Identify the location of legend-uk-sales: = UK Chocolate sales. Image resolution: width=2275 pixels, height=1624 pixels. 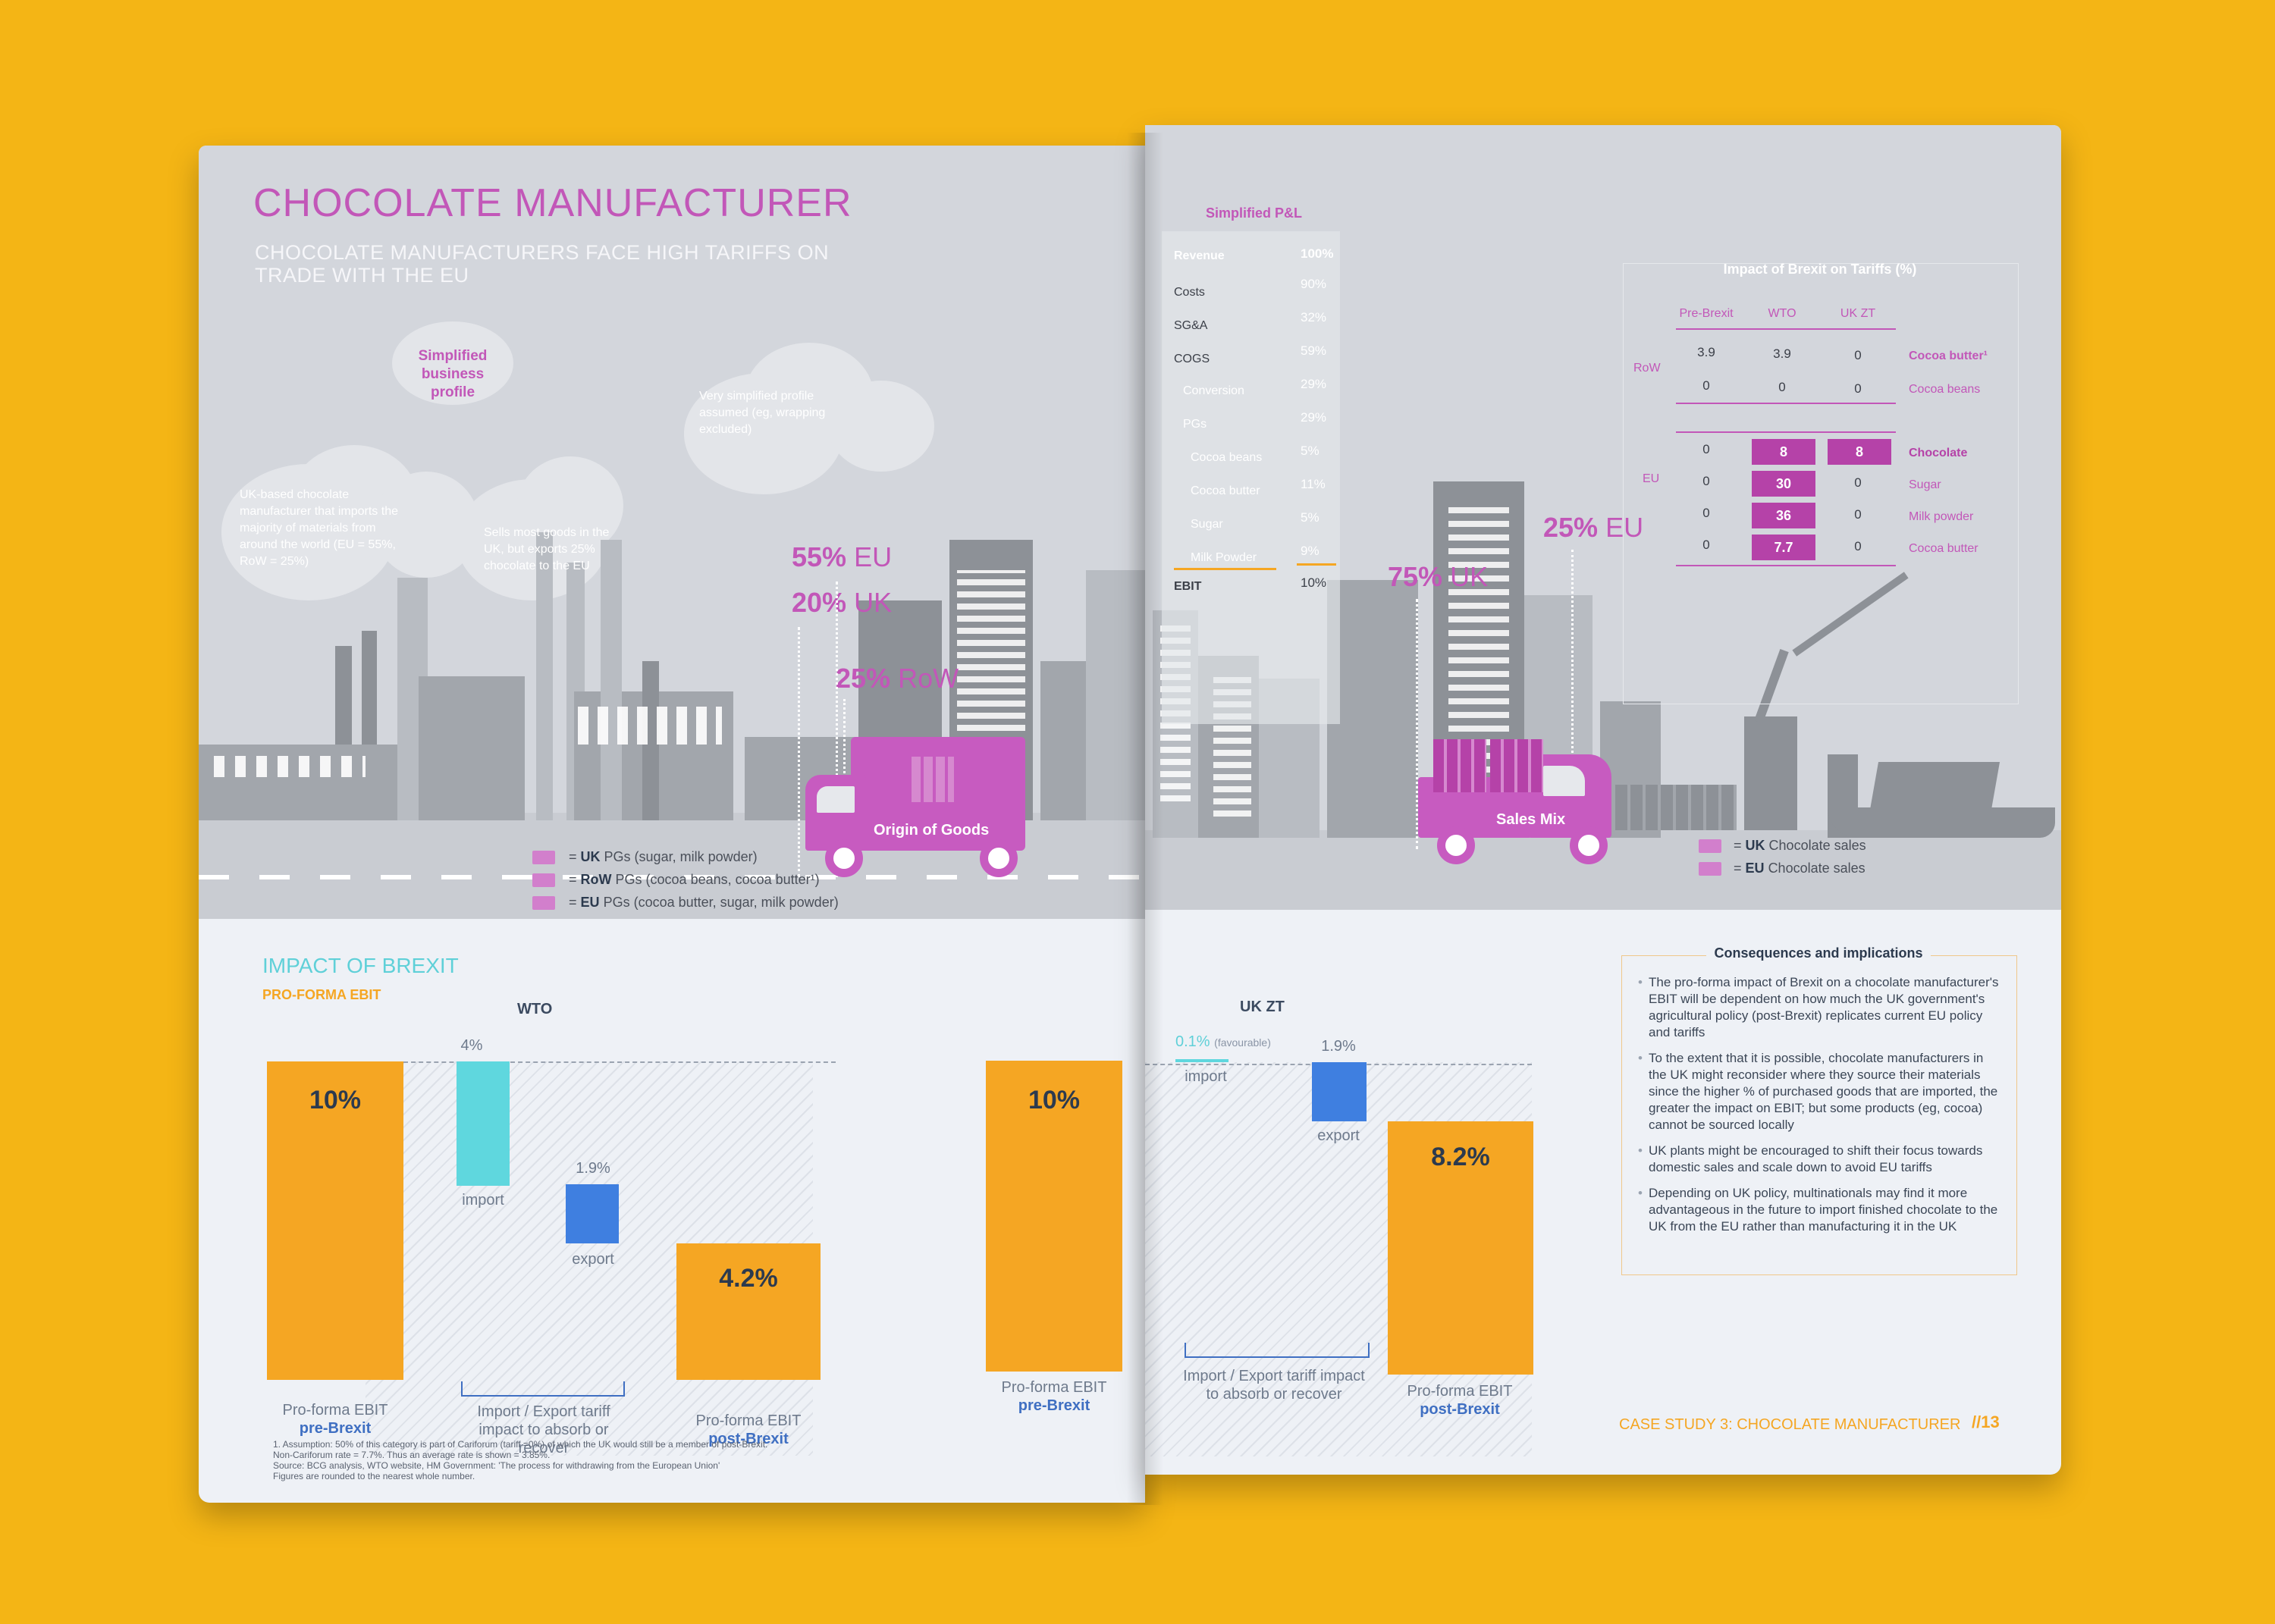
(1800, 845).